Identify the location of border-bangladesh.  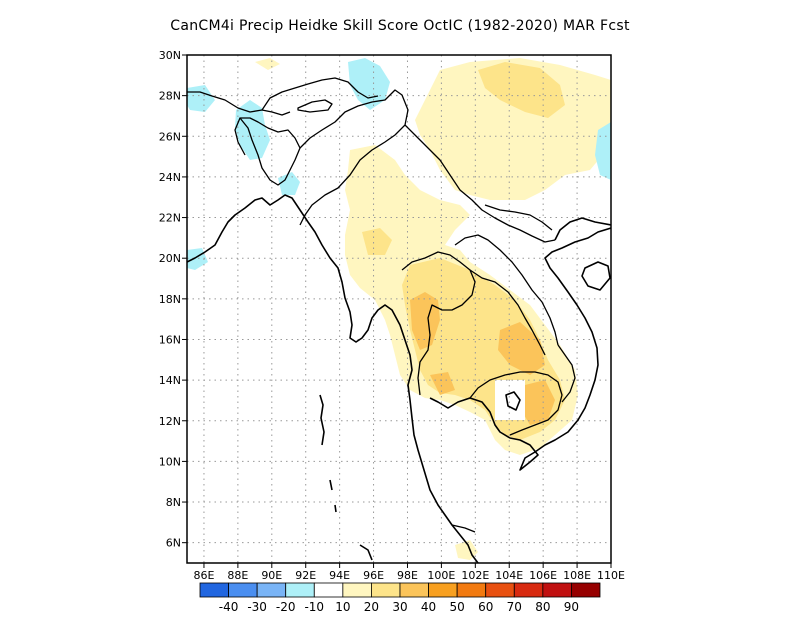
(270, 151).